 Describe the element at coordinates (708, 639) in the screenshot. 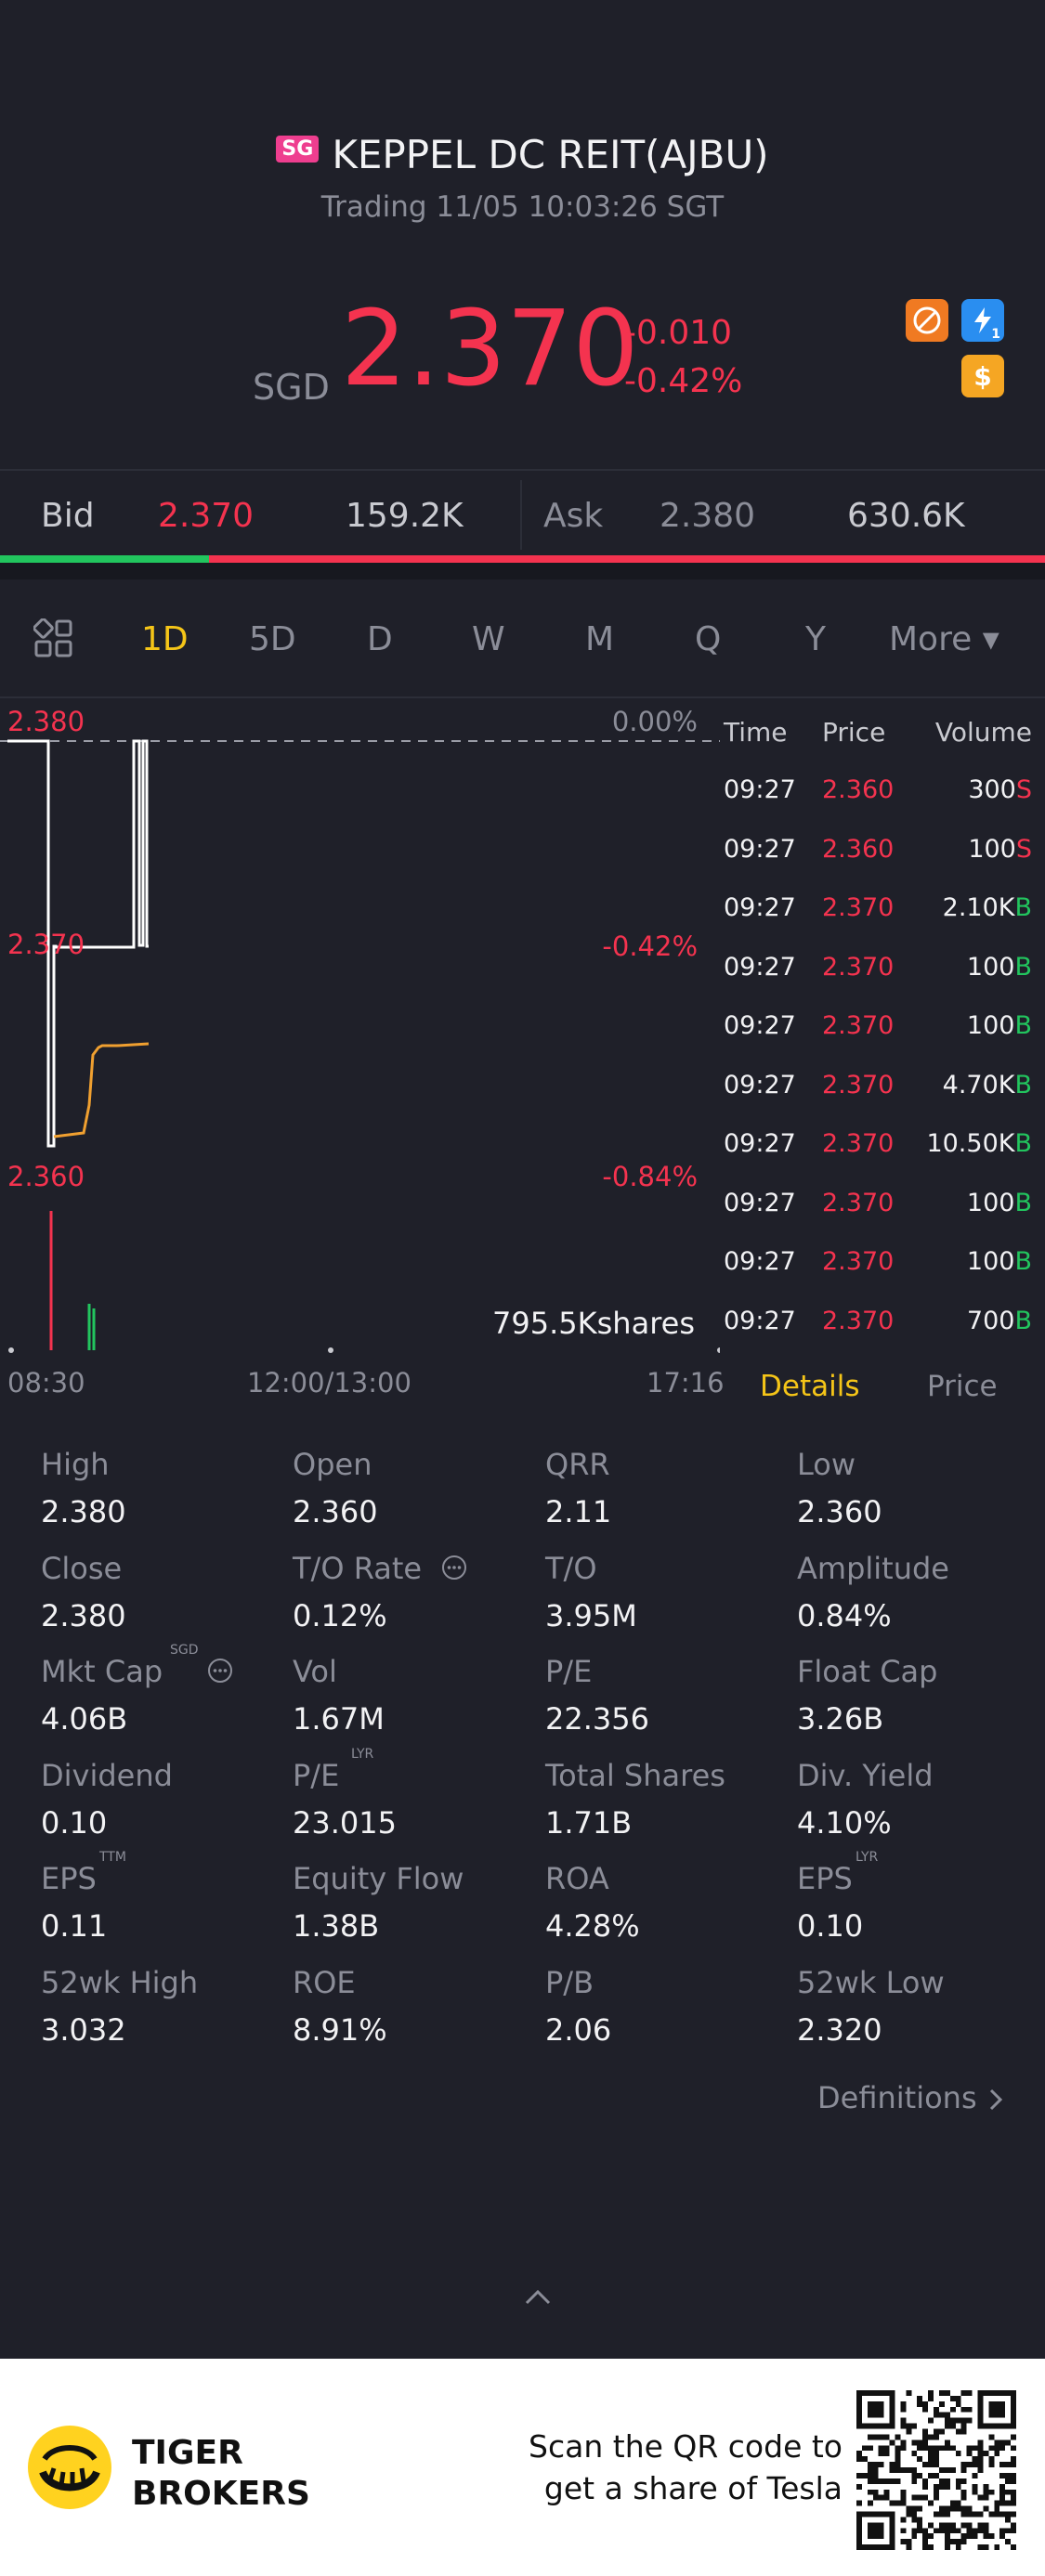

I see `tab-quarter: Q` at that location.